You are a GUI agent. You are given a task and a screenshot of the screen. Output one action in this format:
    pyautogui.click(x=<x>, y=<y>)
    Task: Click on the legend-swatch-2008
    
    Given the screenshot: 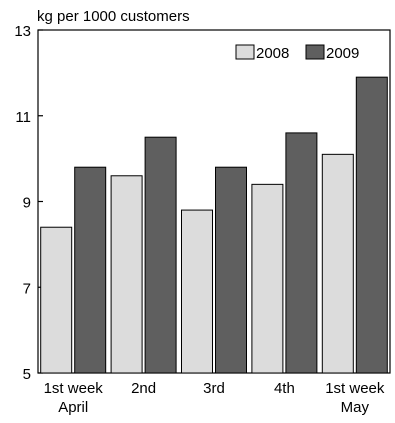 What is the action you would take?
    pyautogui.click(x=245, y=52)
    